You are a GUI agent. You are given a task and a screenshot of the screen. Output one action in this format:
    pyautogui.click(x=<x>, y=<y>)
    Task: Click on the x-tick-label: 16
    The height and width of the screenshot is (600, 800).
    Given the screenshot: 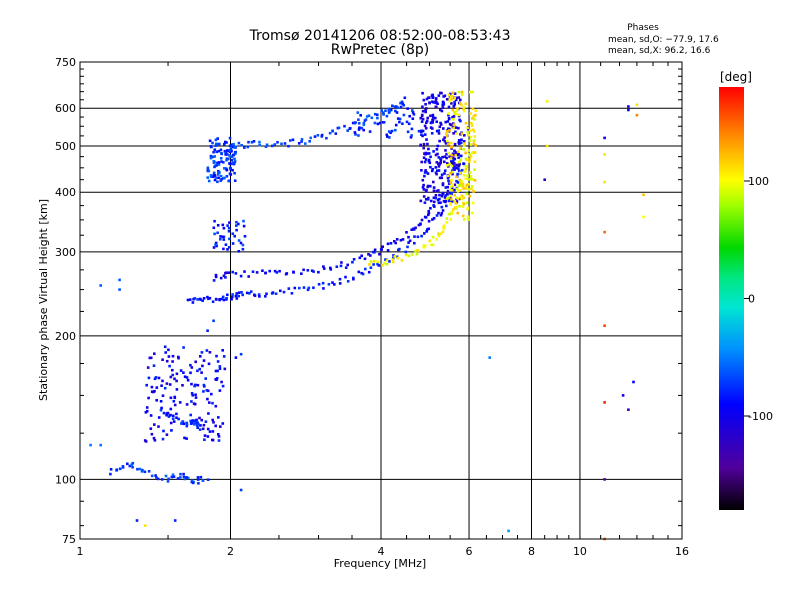 What is the action you would take?
    pyautogui.click(x=682, y=551)
    